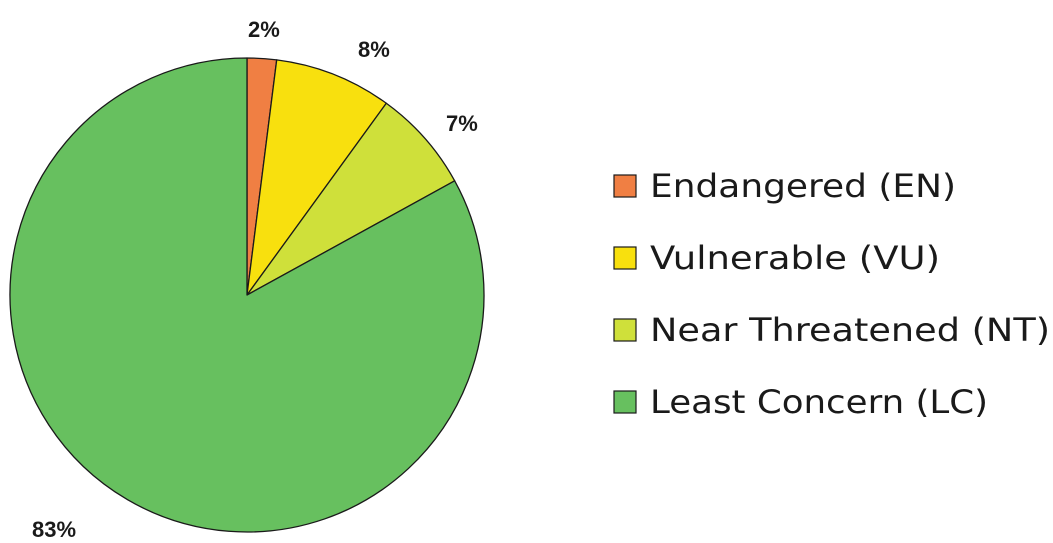  What do you see at coordinates (819, 402) in the screenshot?
I see `legend-label-least-concern: Least Concern (LC)` at bounding box center [819, 402].